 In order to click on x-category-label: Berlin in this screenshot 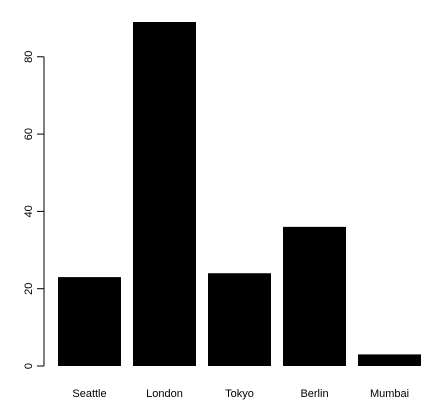, I will do `click(314, 394)`.